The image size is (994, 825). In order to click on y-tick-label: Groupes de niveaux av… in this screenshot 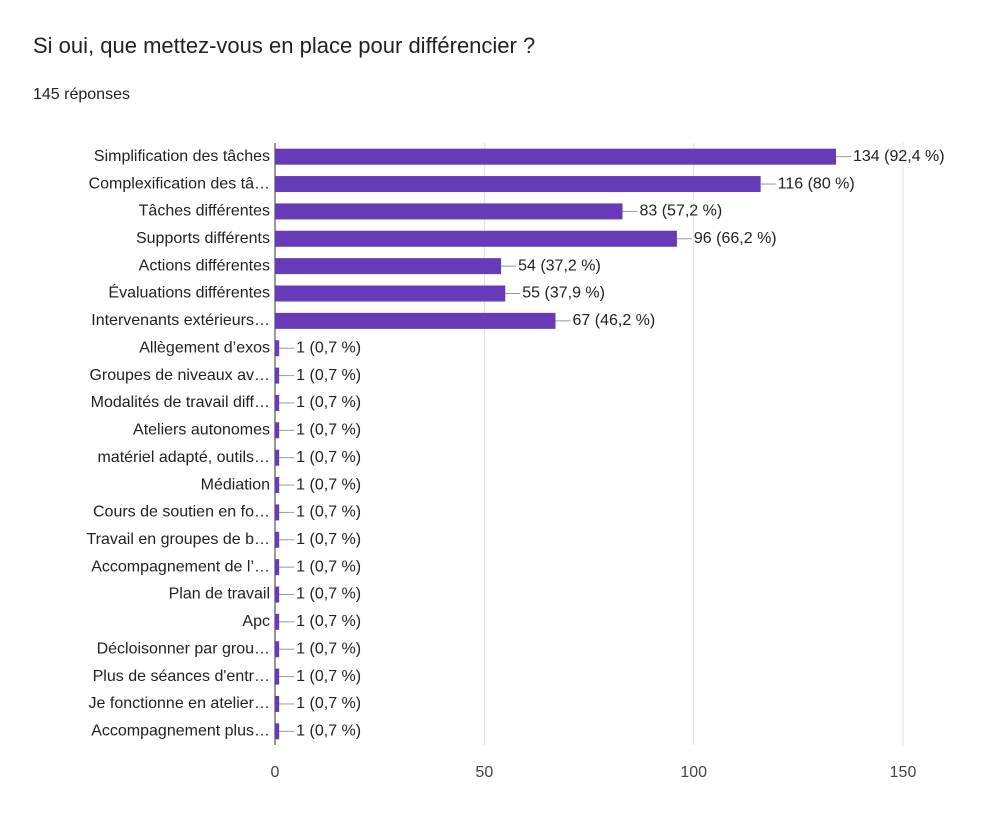, I will do `click(179, 375)`.